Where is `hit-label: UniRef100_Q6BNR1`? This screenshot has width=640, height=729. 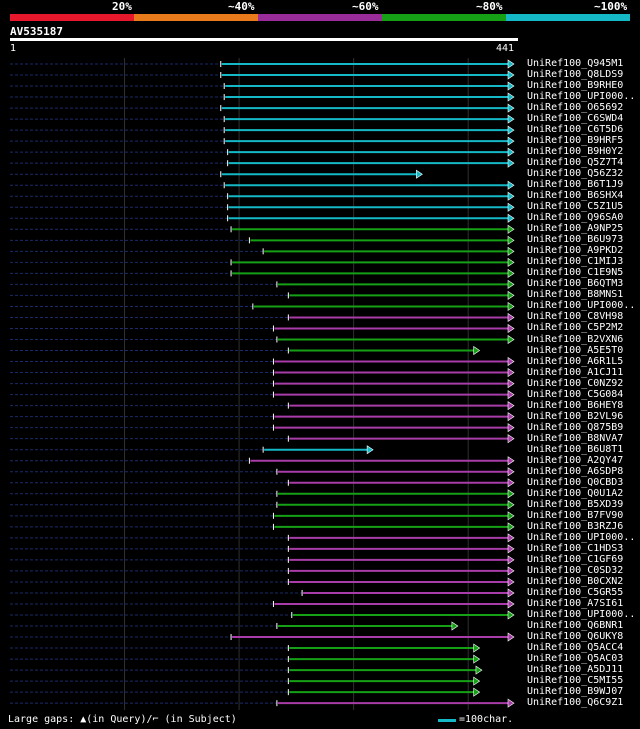
hit-label: UniRef100_Q6BNR1 is located at coordinates (575, 626).